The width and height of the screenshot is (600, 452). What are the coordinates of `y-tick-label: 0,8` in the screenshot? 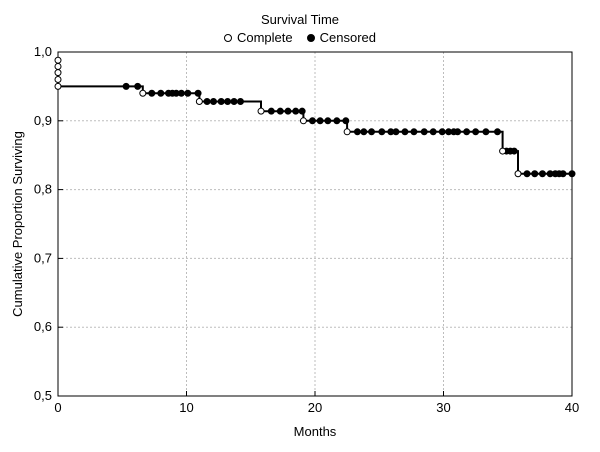 It's located at (43, 189).